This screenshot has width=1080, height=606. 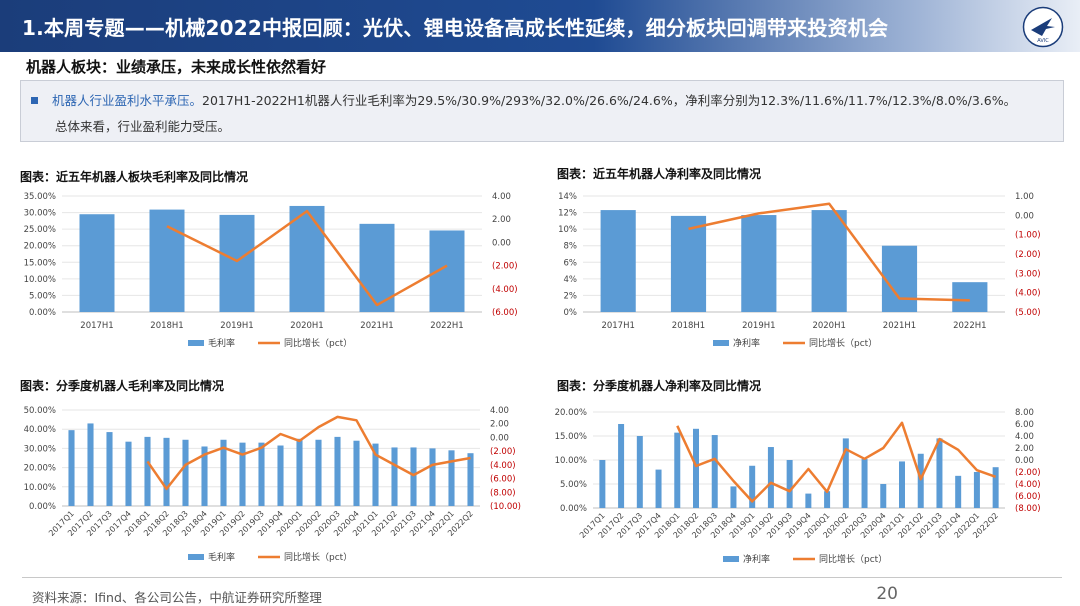 What do you see at coordinates (134, 177) in the screenshot?
I see `chart1-title: 图表：近五年机器人板块毛利率及同比情况` at bounding box center [134, 177].